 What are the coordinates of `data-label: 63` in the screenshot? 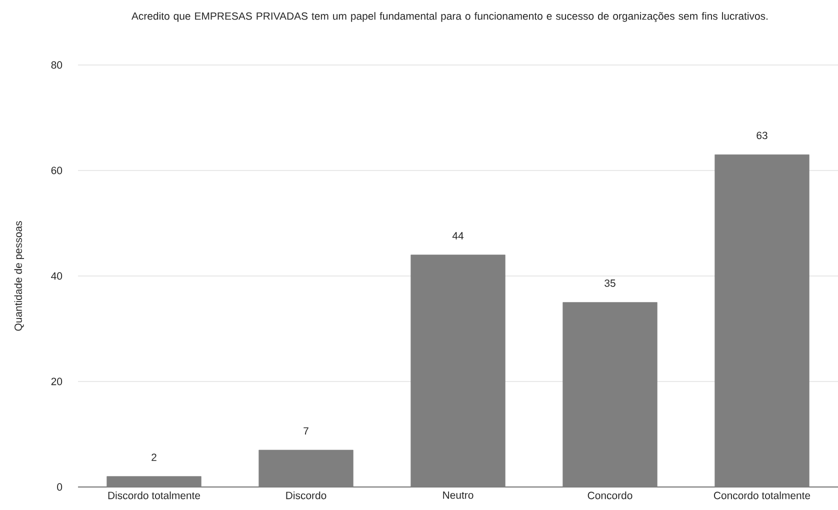 It's located at (762, 136).